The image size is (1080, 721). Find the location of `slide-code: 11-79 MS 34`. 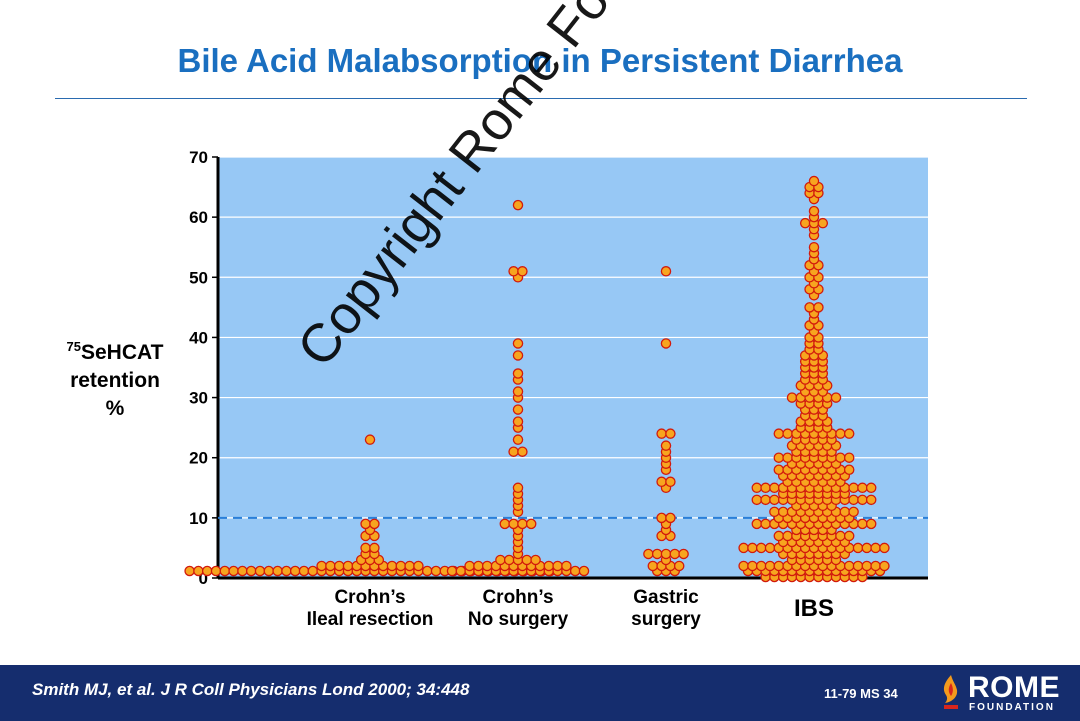

slide-code: 11-79 MS 34 is located at coordinates (861, 693).